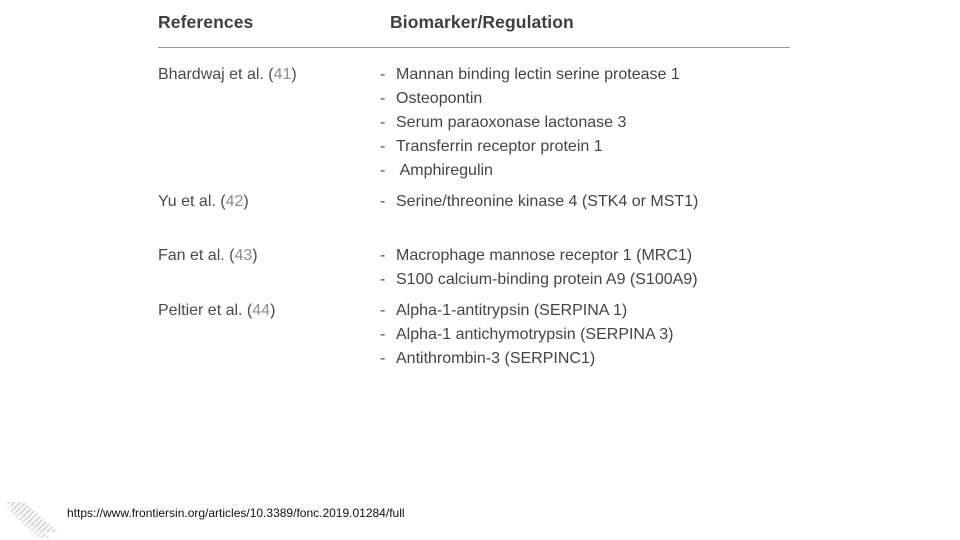  Describe the element at coordinates (474, 47) in the screenshot. I see `header-divider` at that location.